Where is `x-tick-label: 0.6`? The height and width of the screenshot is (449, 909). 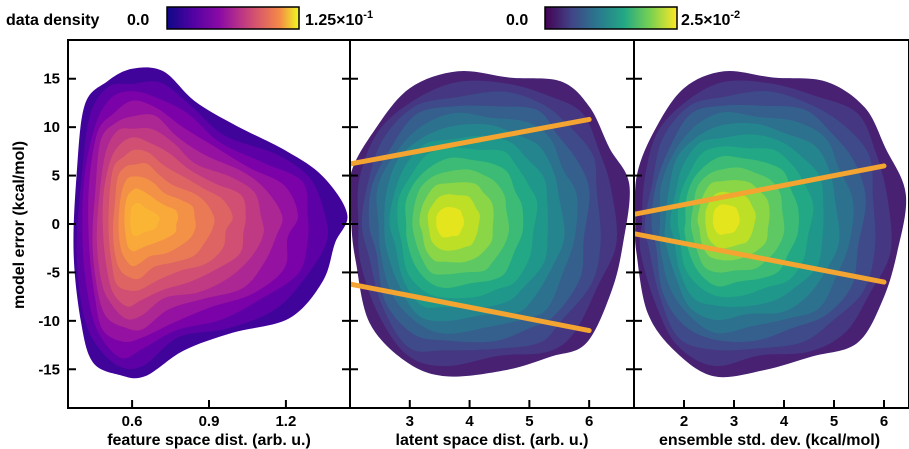 x-tick-label: 0.6 is located at coordinates (132, 421).